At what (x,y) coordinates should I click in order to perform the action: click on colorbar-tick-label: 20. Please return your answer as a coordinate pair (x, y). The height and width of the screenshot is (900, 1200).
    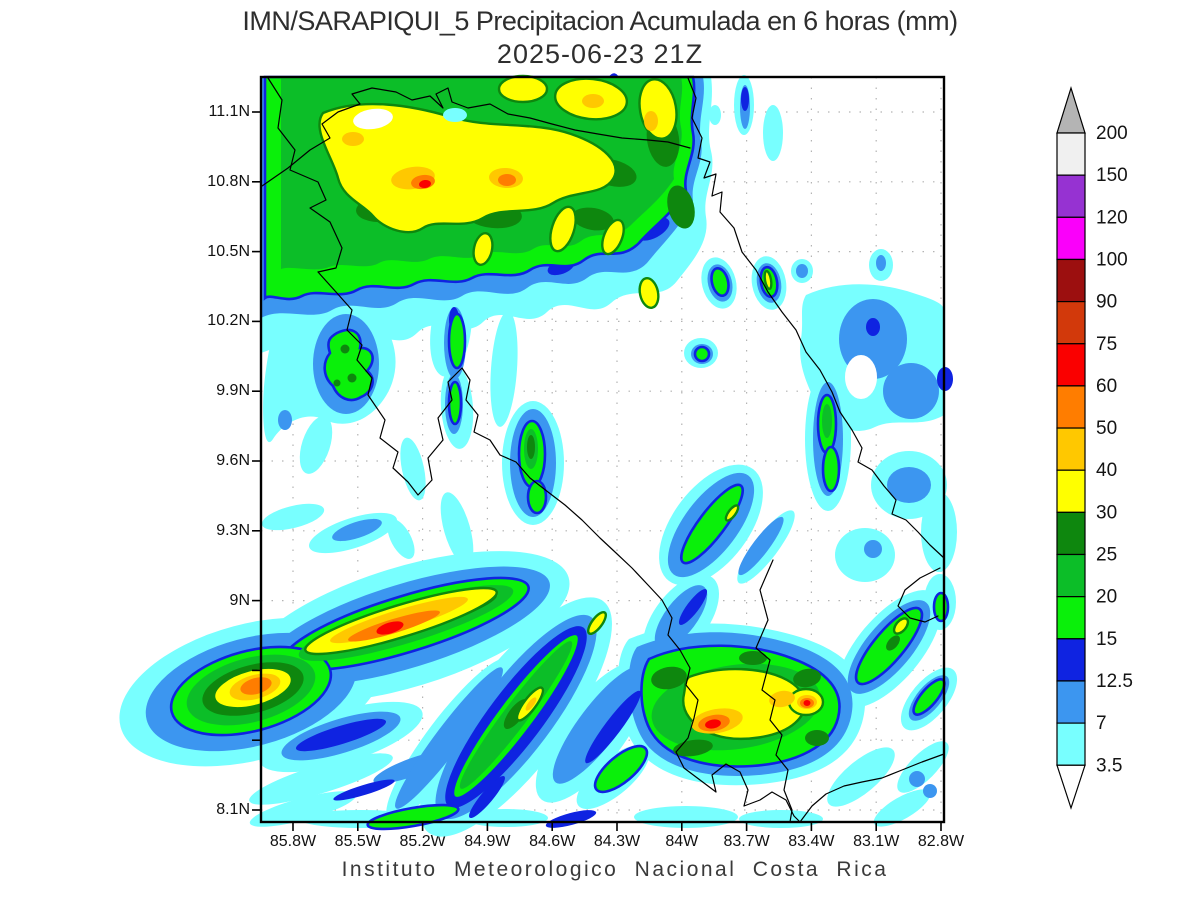
    Looking at the image, I should click on (1106, 597).